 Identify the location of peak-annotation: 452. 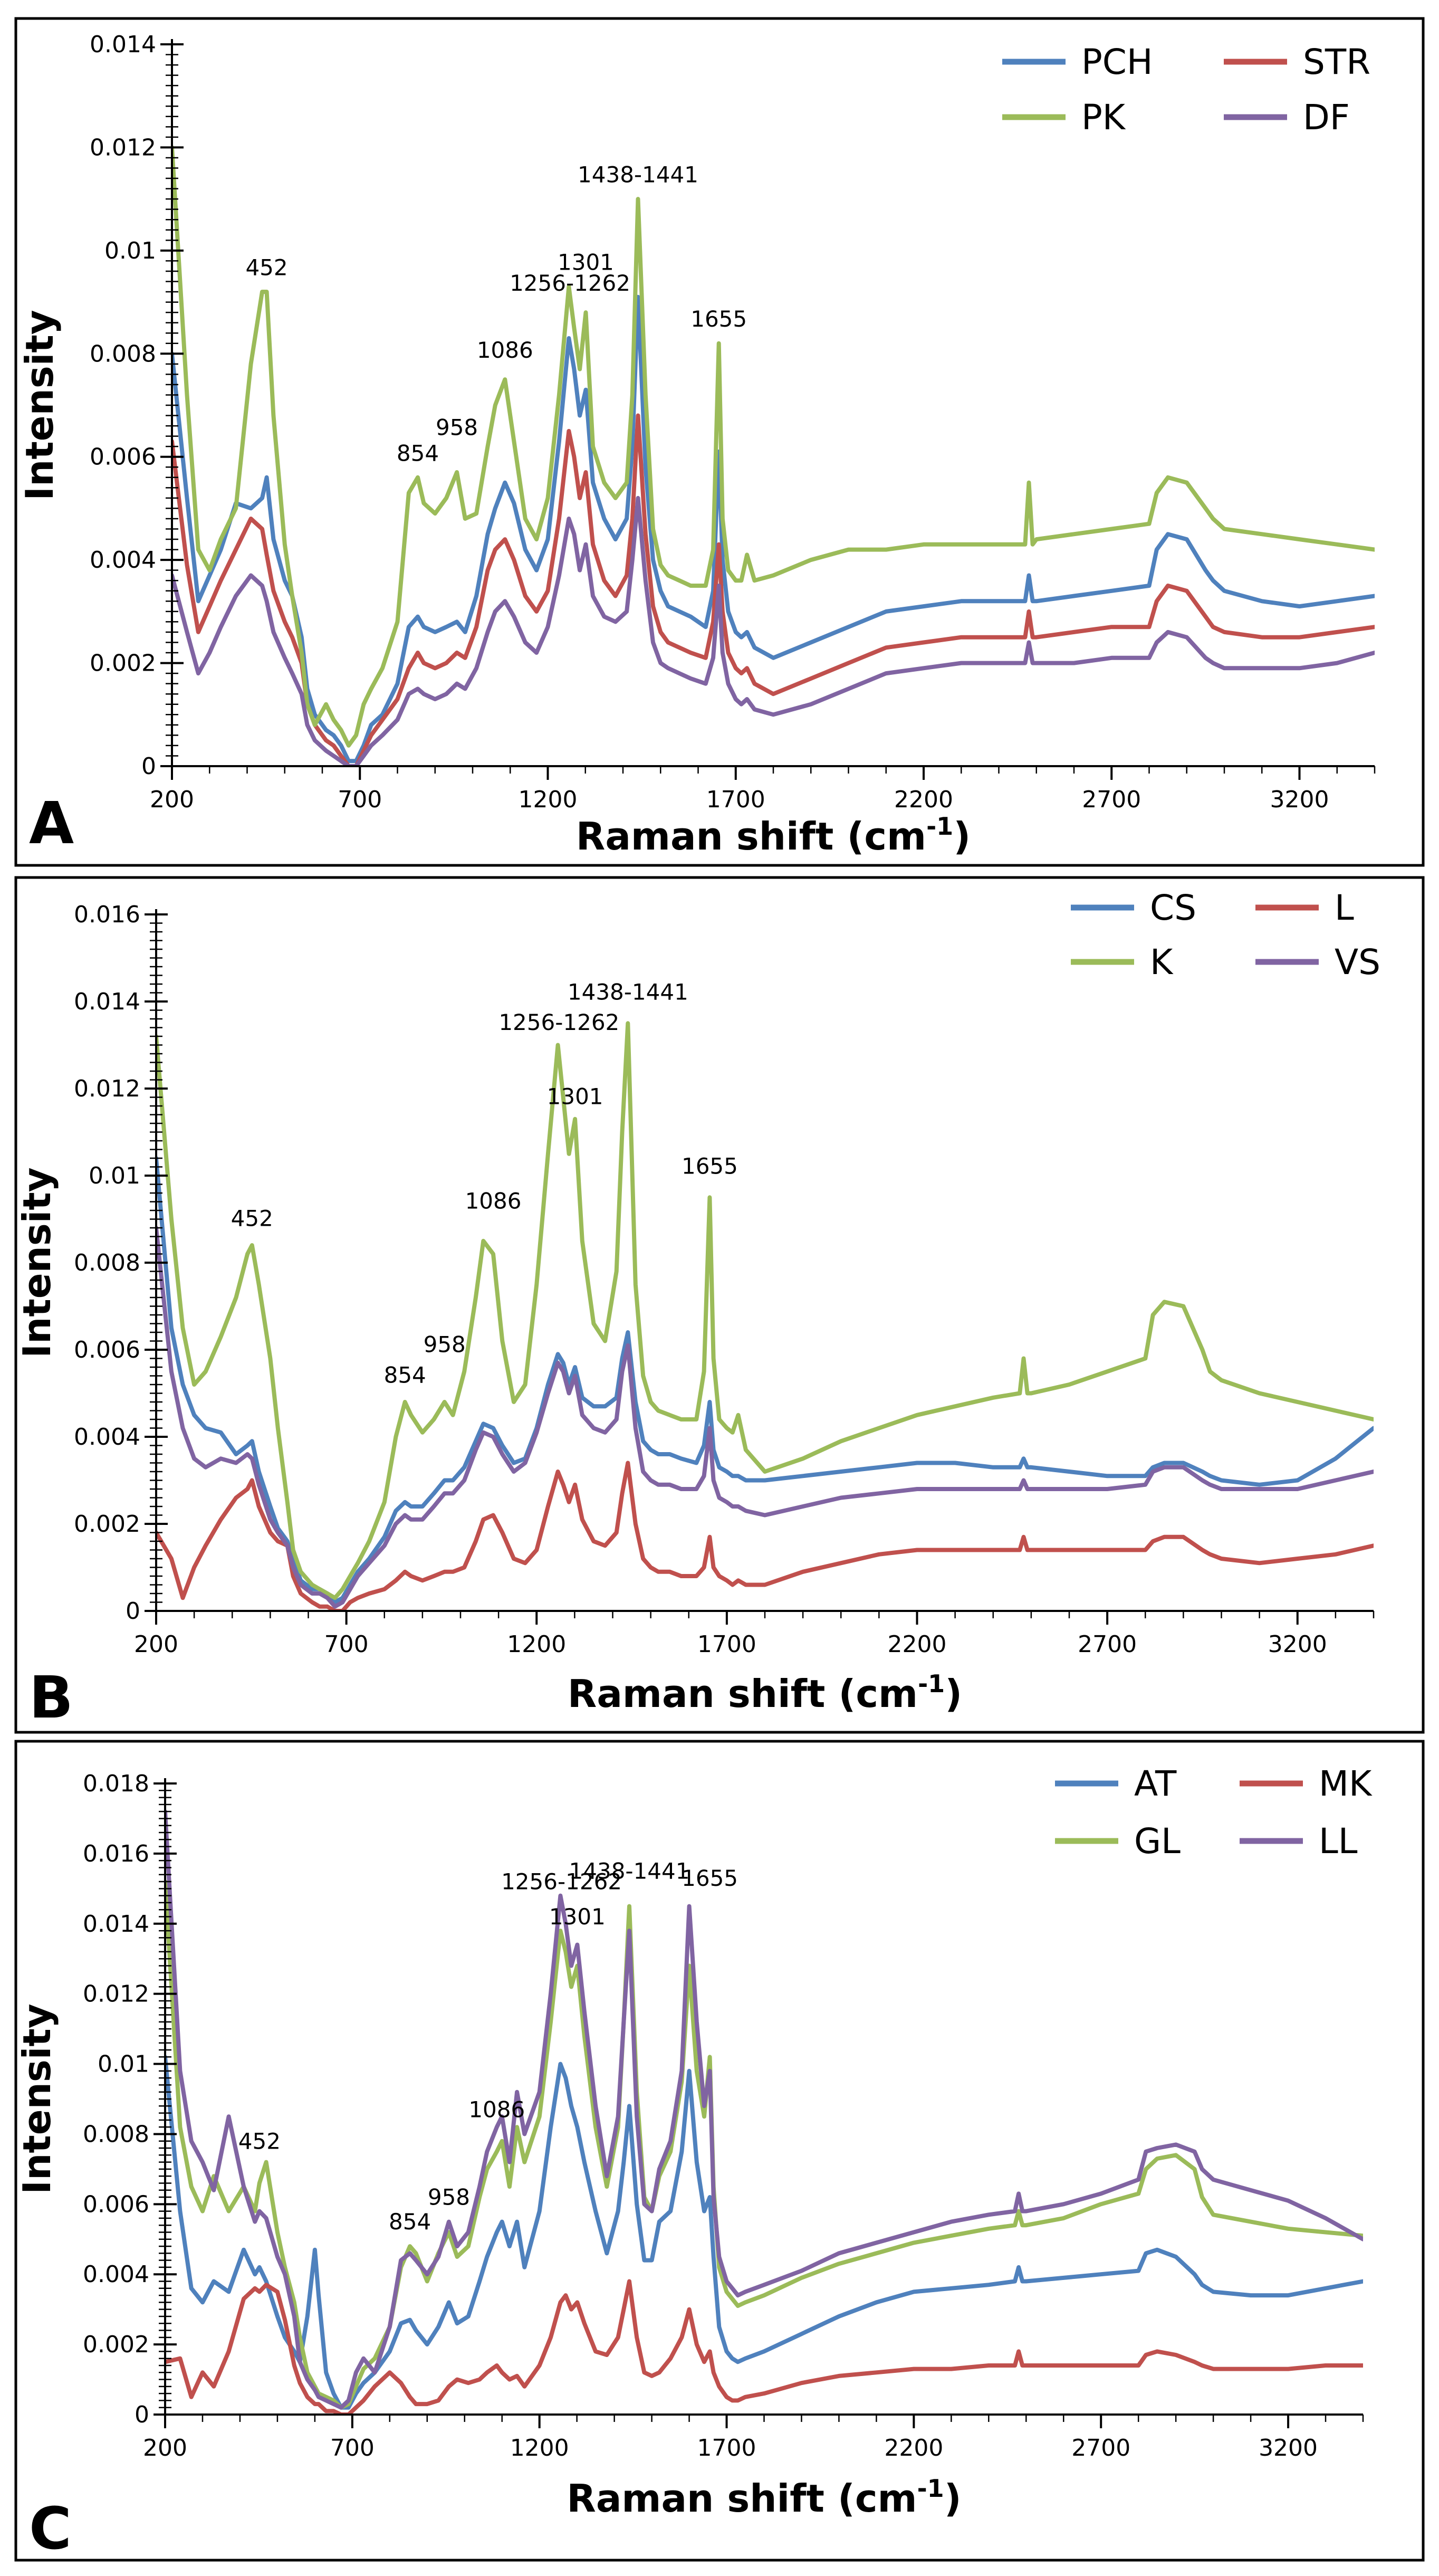
(252, 1218).